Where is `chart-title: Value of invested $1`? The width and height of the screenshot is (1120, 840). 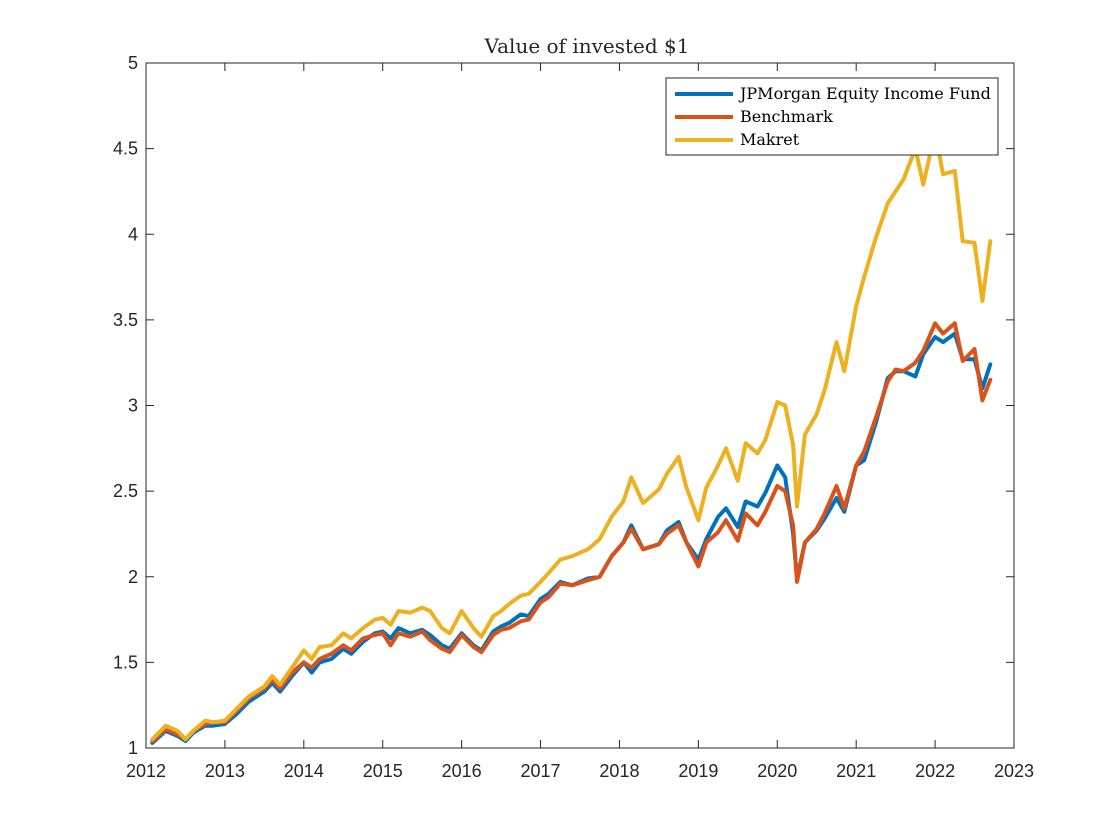
chart-title: Value of invested $1 is located at coordinates (587, 46).